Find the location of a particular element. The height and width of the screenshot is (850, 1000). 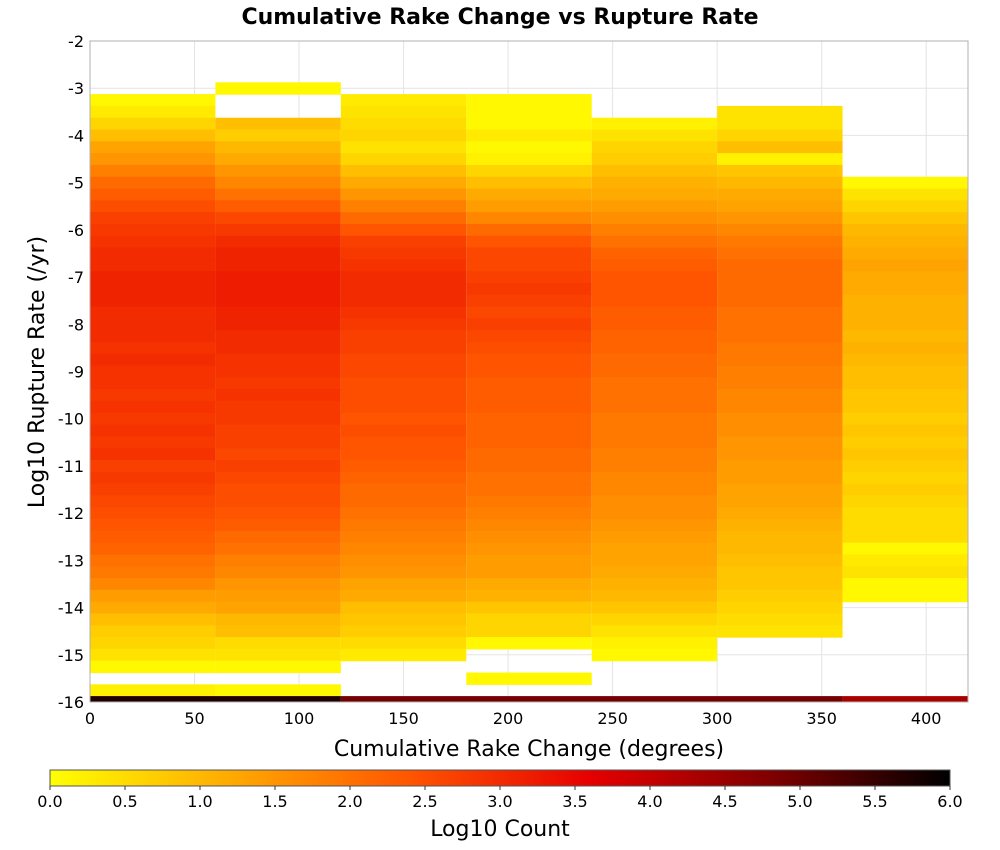

y-tick-label: -9 is located at coordinates (76, 372).